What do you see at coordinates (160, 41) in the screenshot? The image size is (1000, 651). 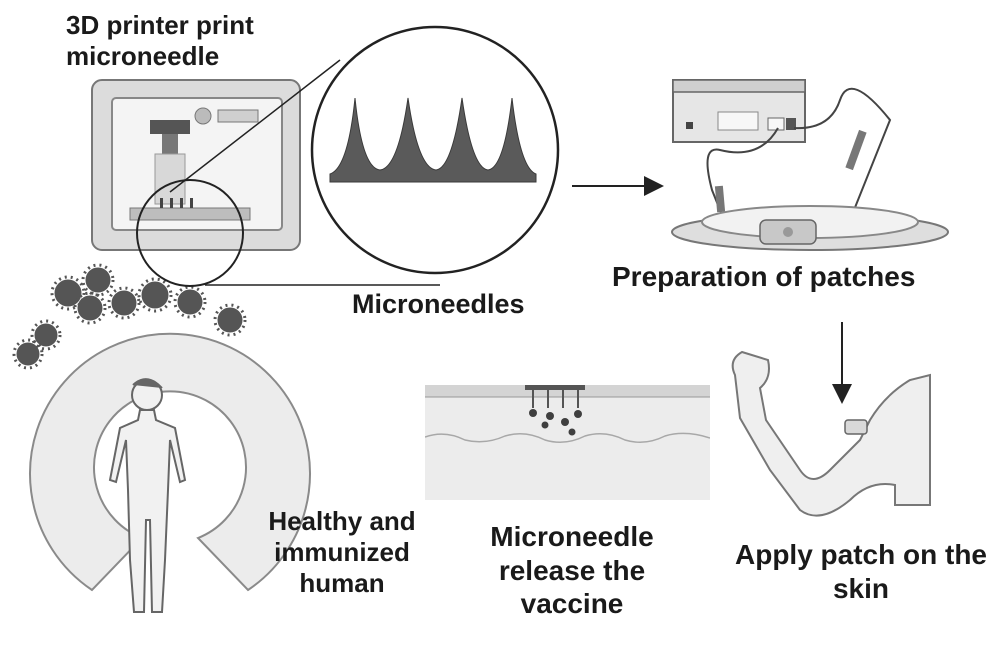 I see `label-printer: 3D printer print microneedle` at bounding box center [160, 41].